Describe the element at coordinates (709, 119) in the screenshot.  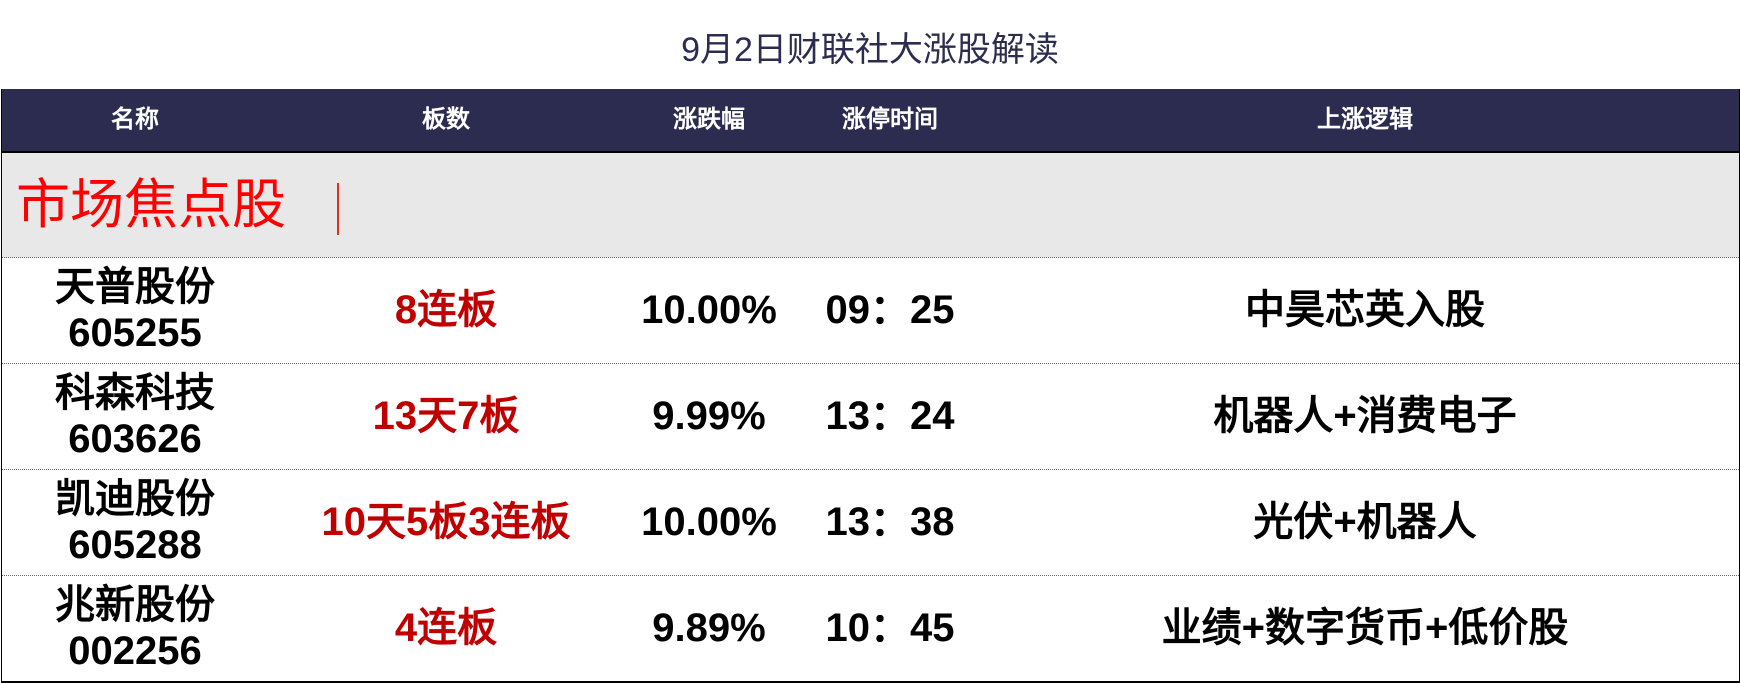
I see `header-change: 涨跌幅` at that location.